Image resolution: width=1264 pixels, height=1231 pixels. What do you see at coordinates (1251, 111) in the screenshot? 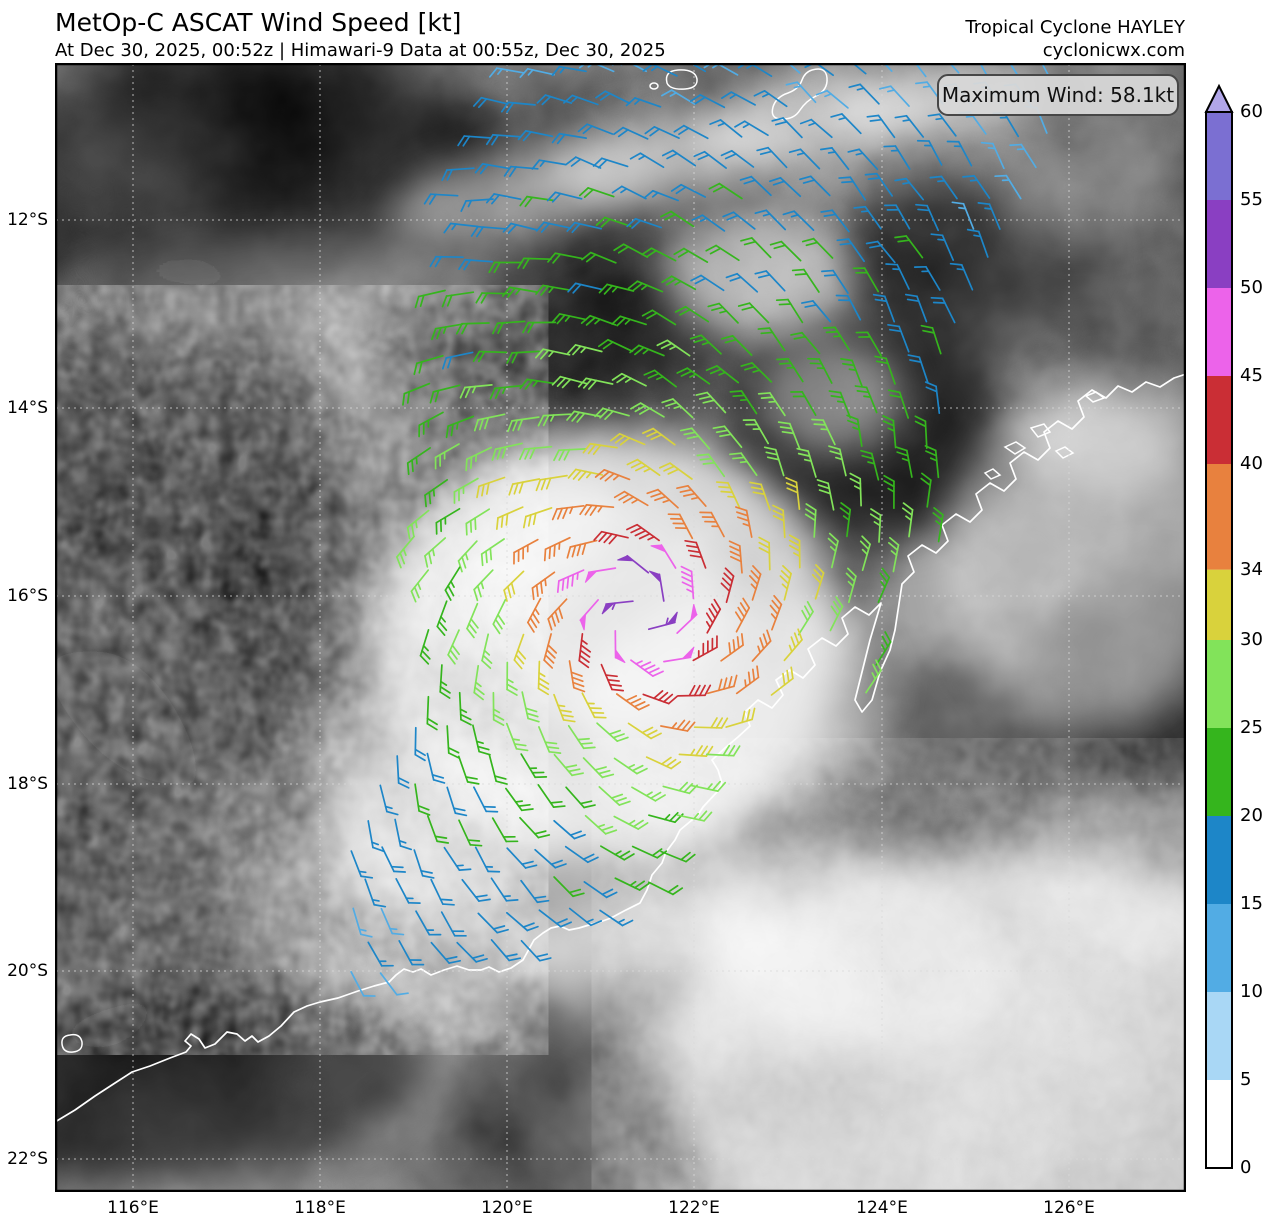
I see `colorbar-tick-label: 60` at bounding box center [1251, 111].